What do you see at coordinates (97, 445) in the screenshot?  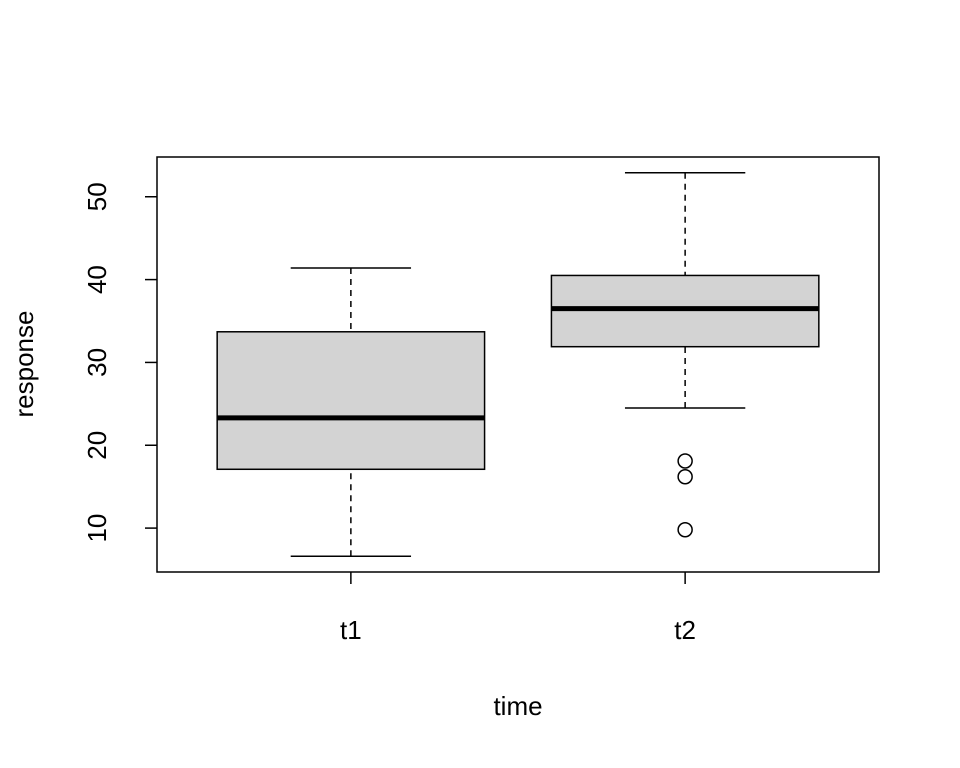 I see `y-tick-label: 20` at bounding box center [97, 445].